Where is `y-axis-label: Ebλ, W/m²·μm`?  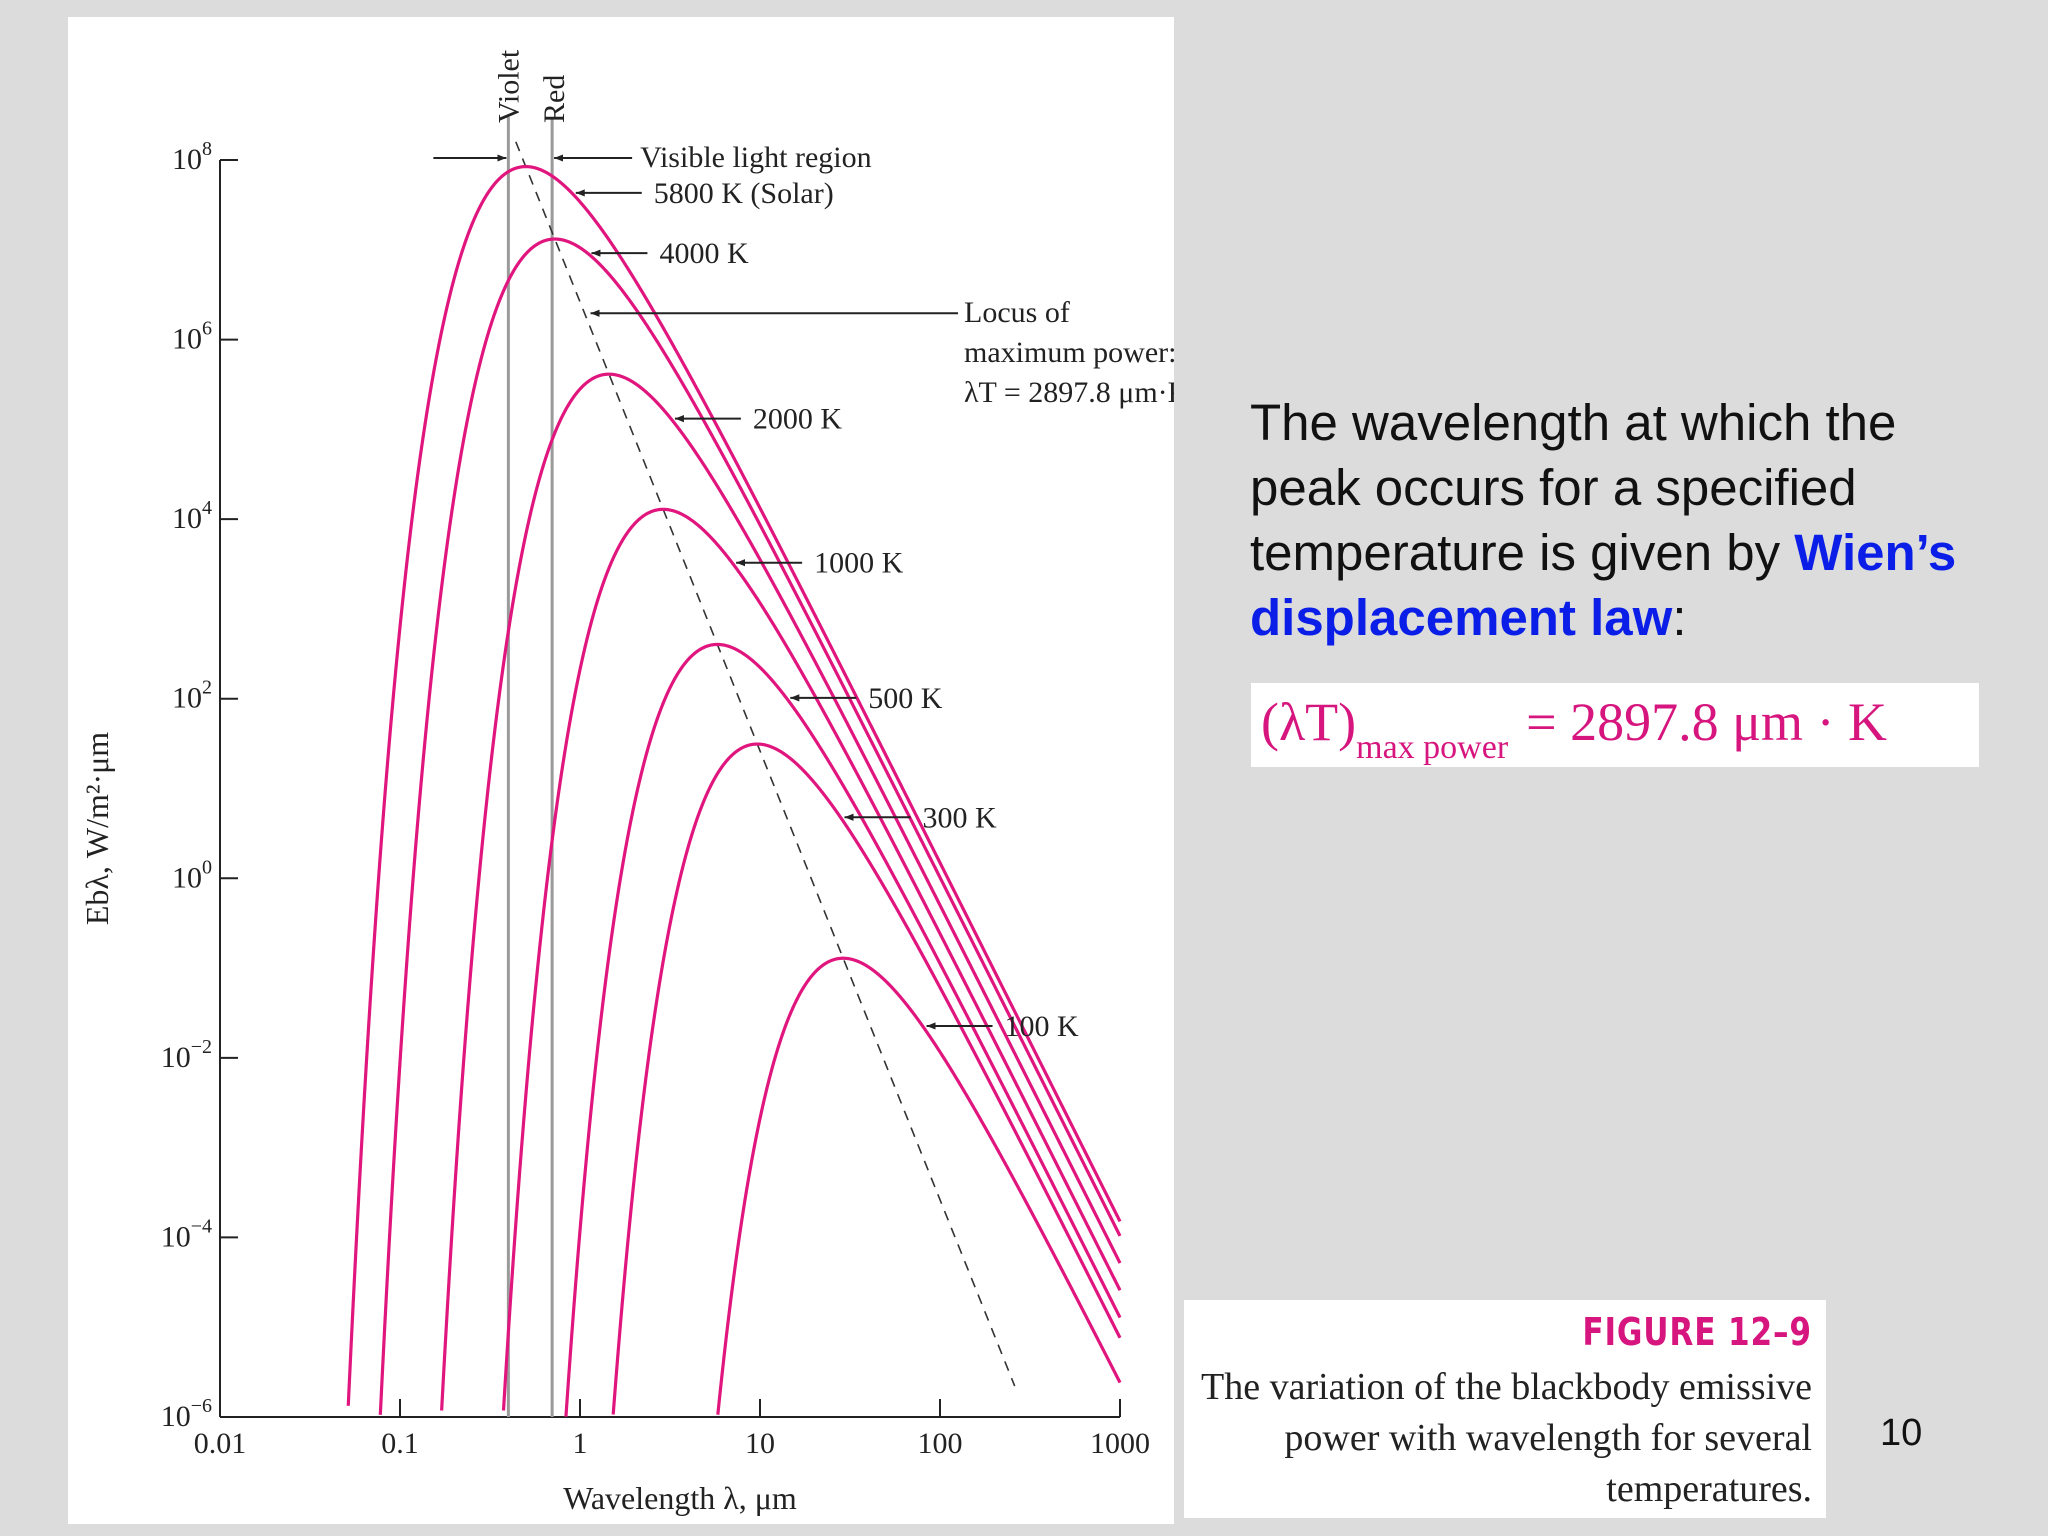 y-axis-label: Ebλ, W/m²·μm is located at coordinates (97, 828).